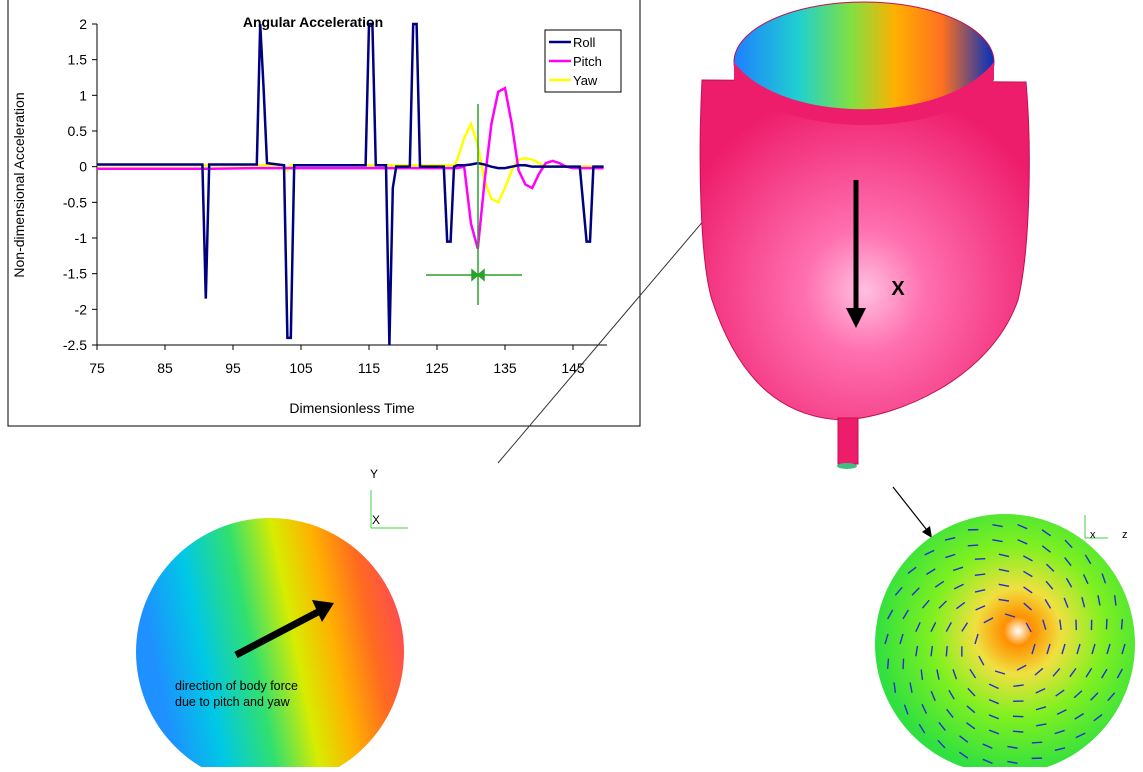  Describe the element at coordinates (75, 274) in the screenshot. I see `y-tick-label: -1.5` at that location.